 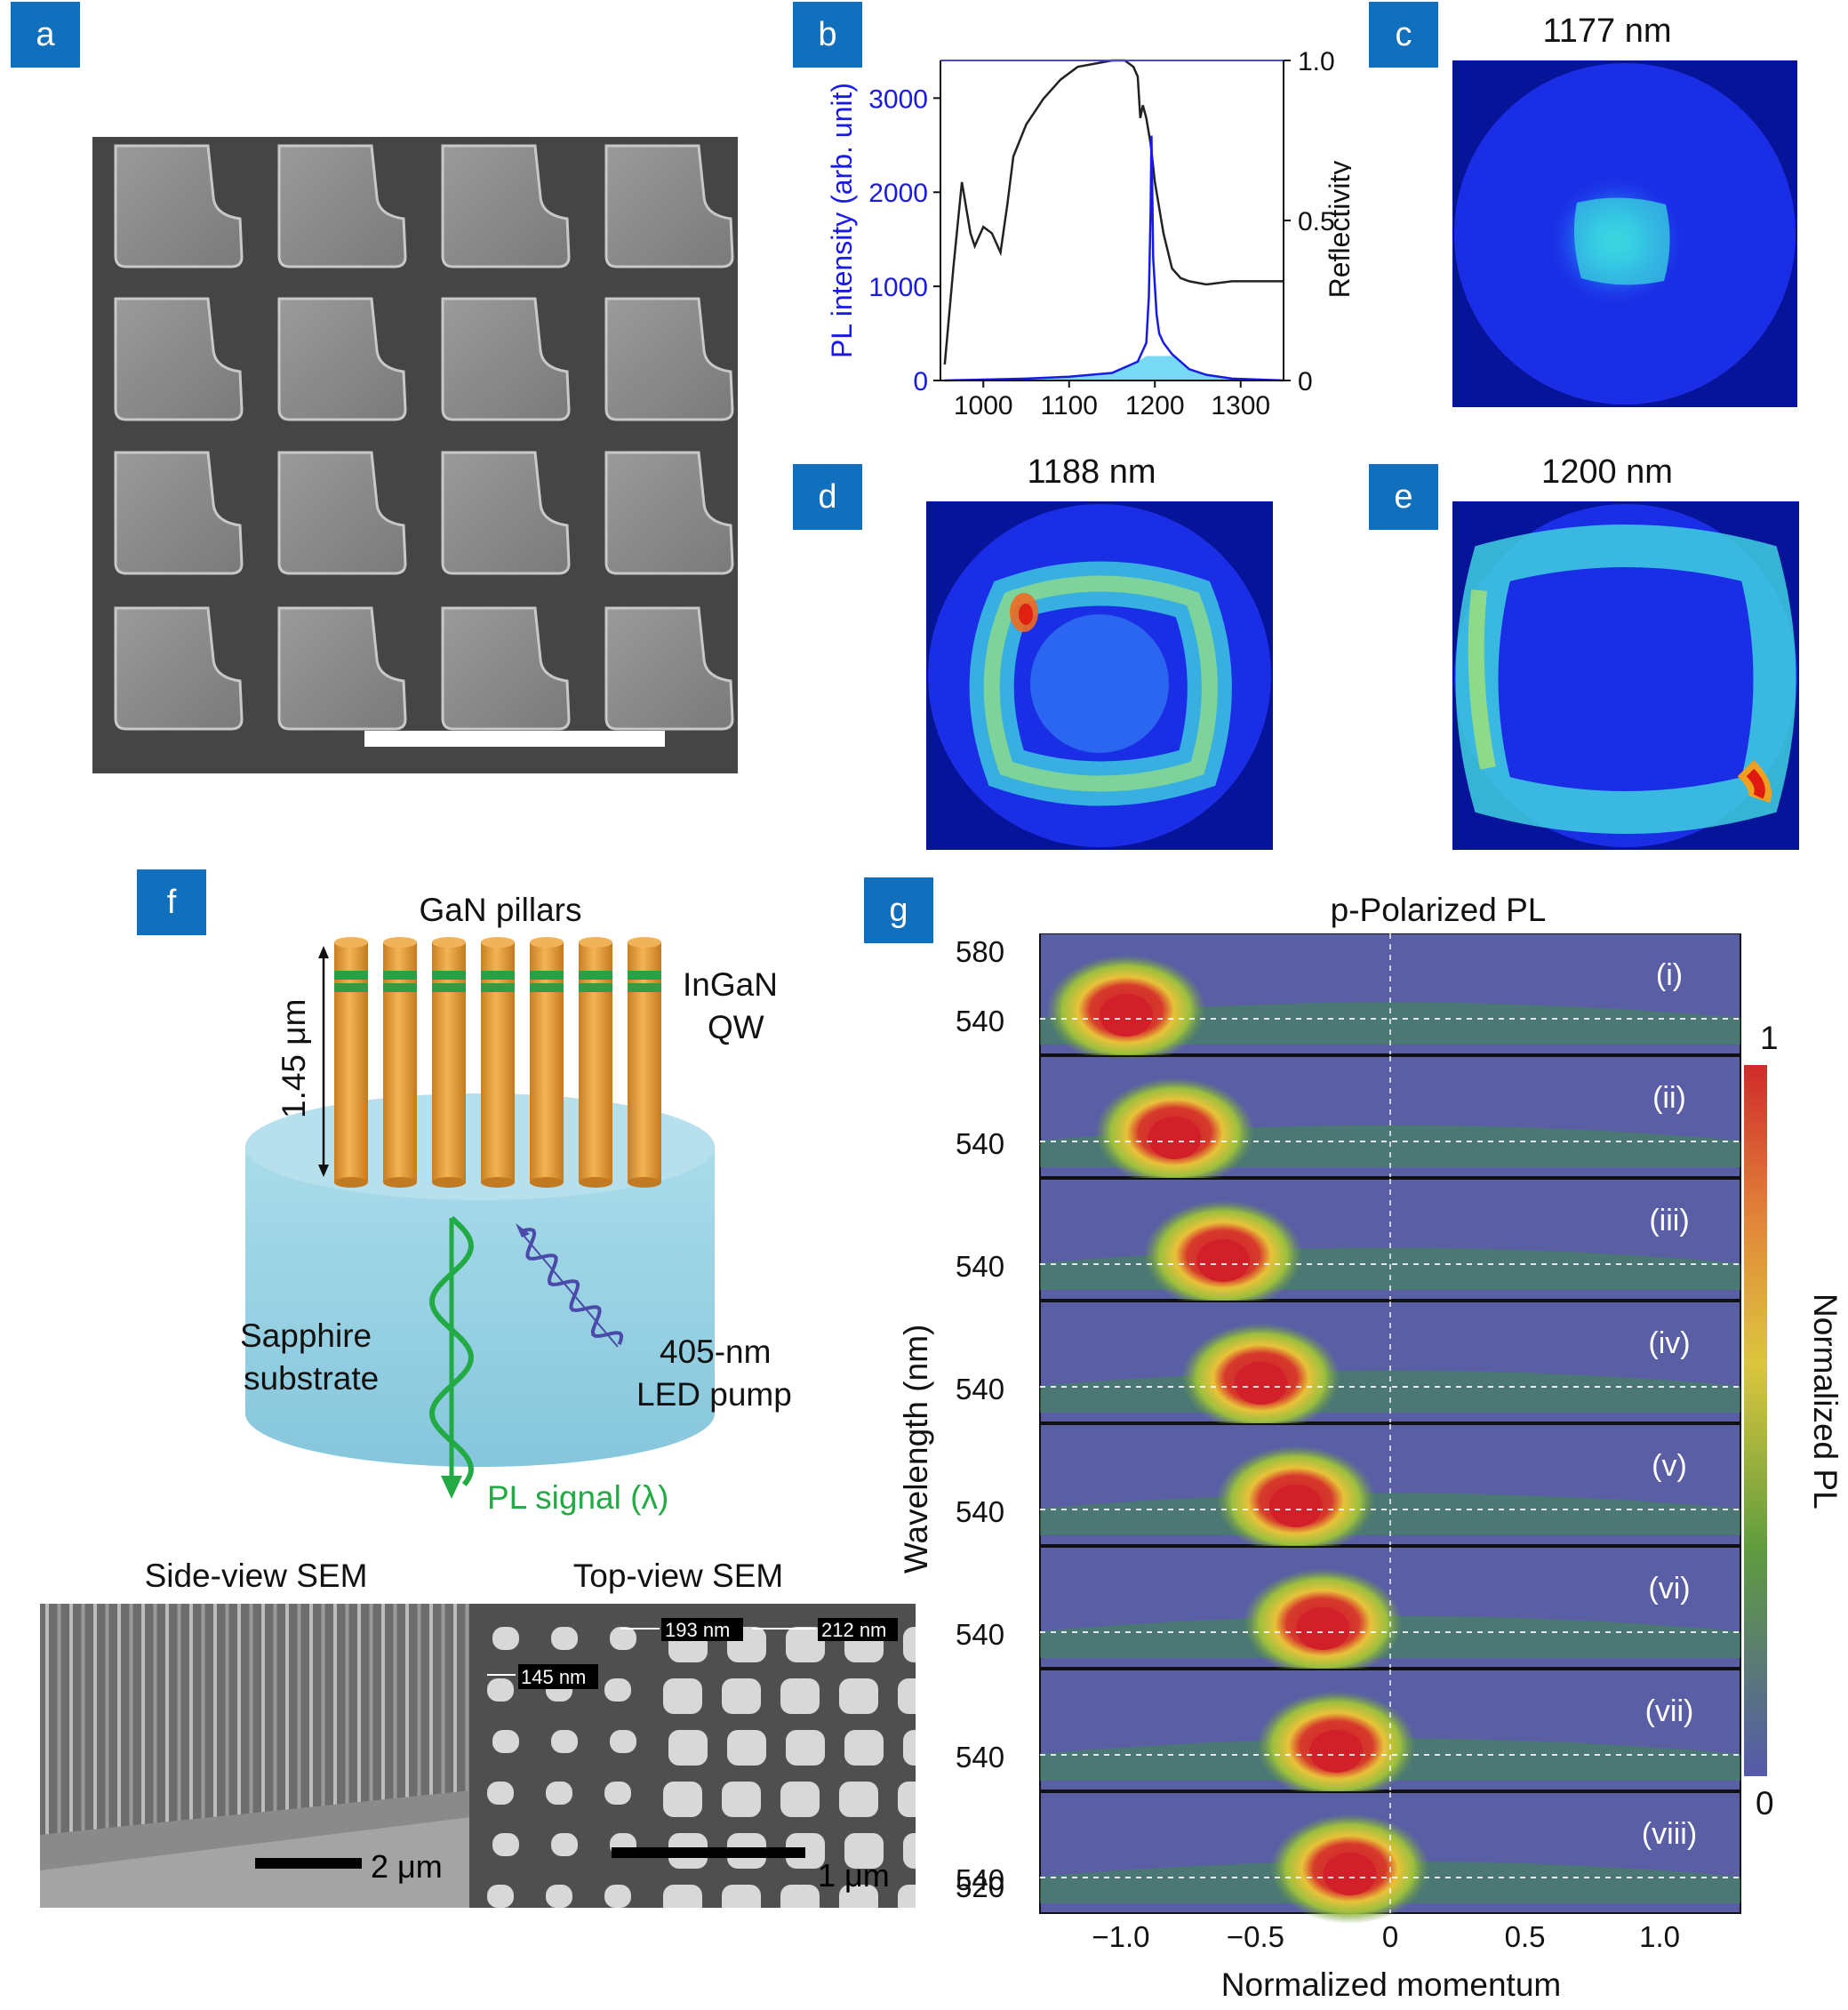 What do you see at coordinates (1240, 405) in the screenshot?
I see `b-xtick: 1300` at bounding box center [1240, 405].